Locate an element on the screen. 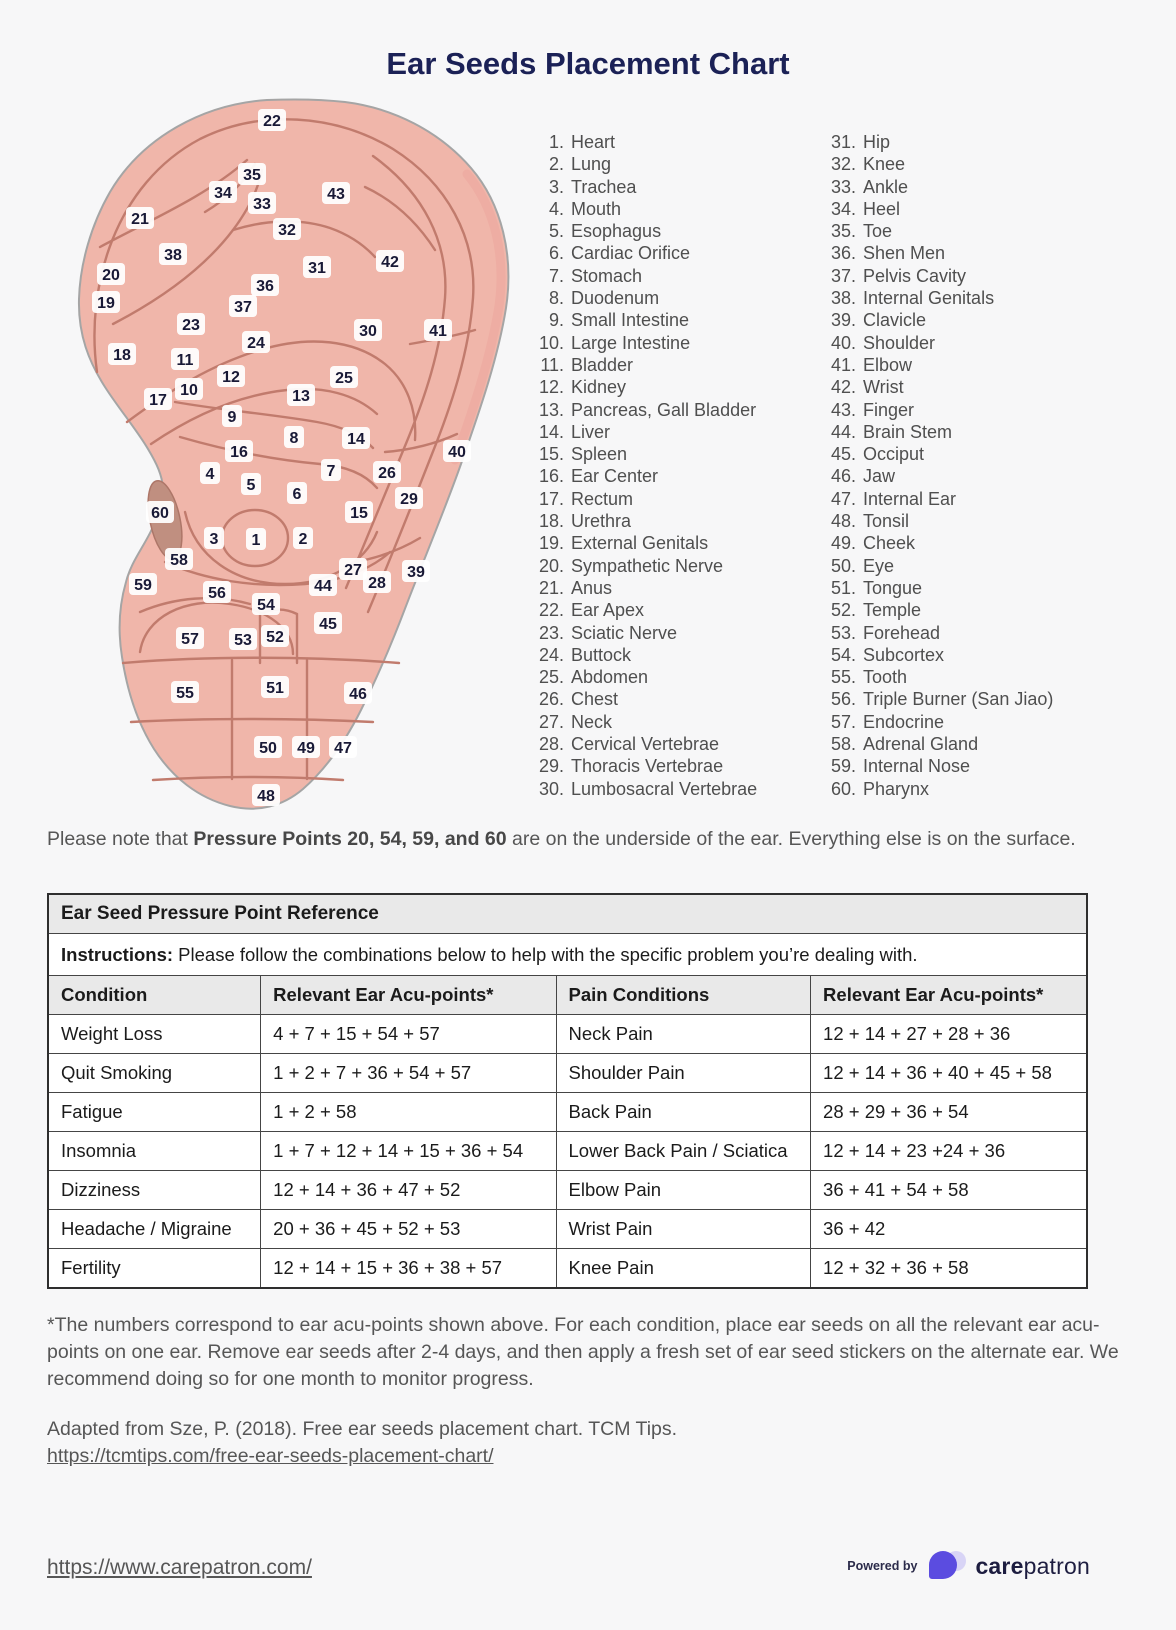 This screenshot has height=1630, width=1176. ear-point-number: 44 is located at coordinates (323, 586).